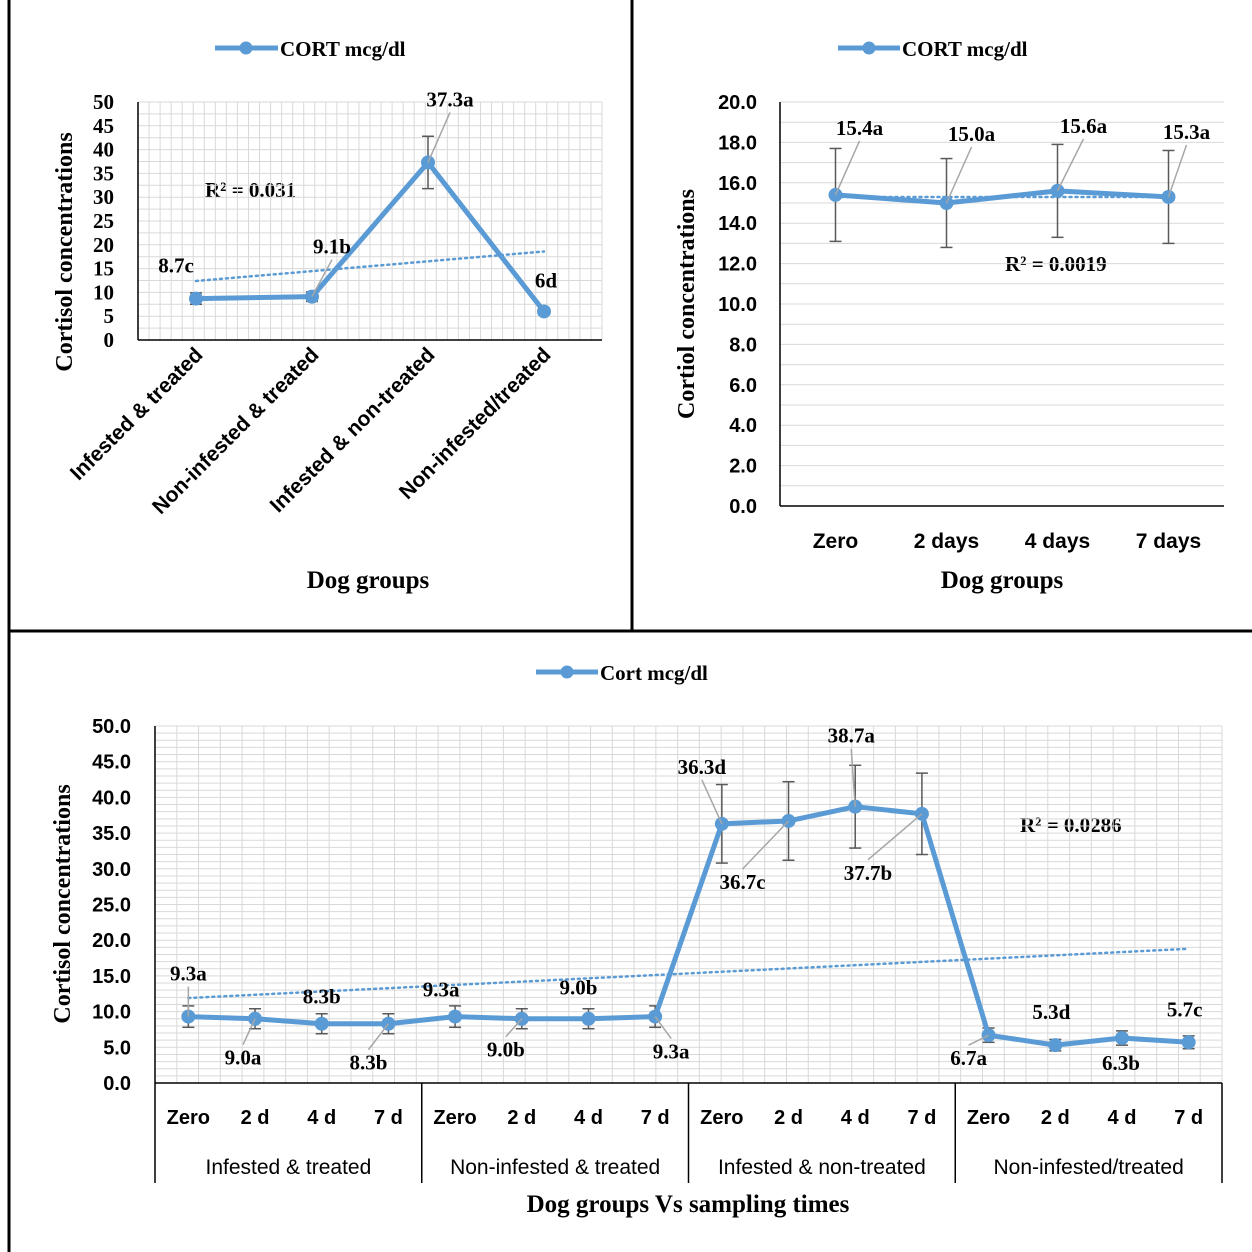  Describe the element at coordinates (1084, 126) in the screenshot. I see `data-label: 15.6a` at that location.